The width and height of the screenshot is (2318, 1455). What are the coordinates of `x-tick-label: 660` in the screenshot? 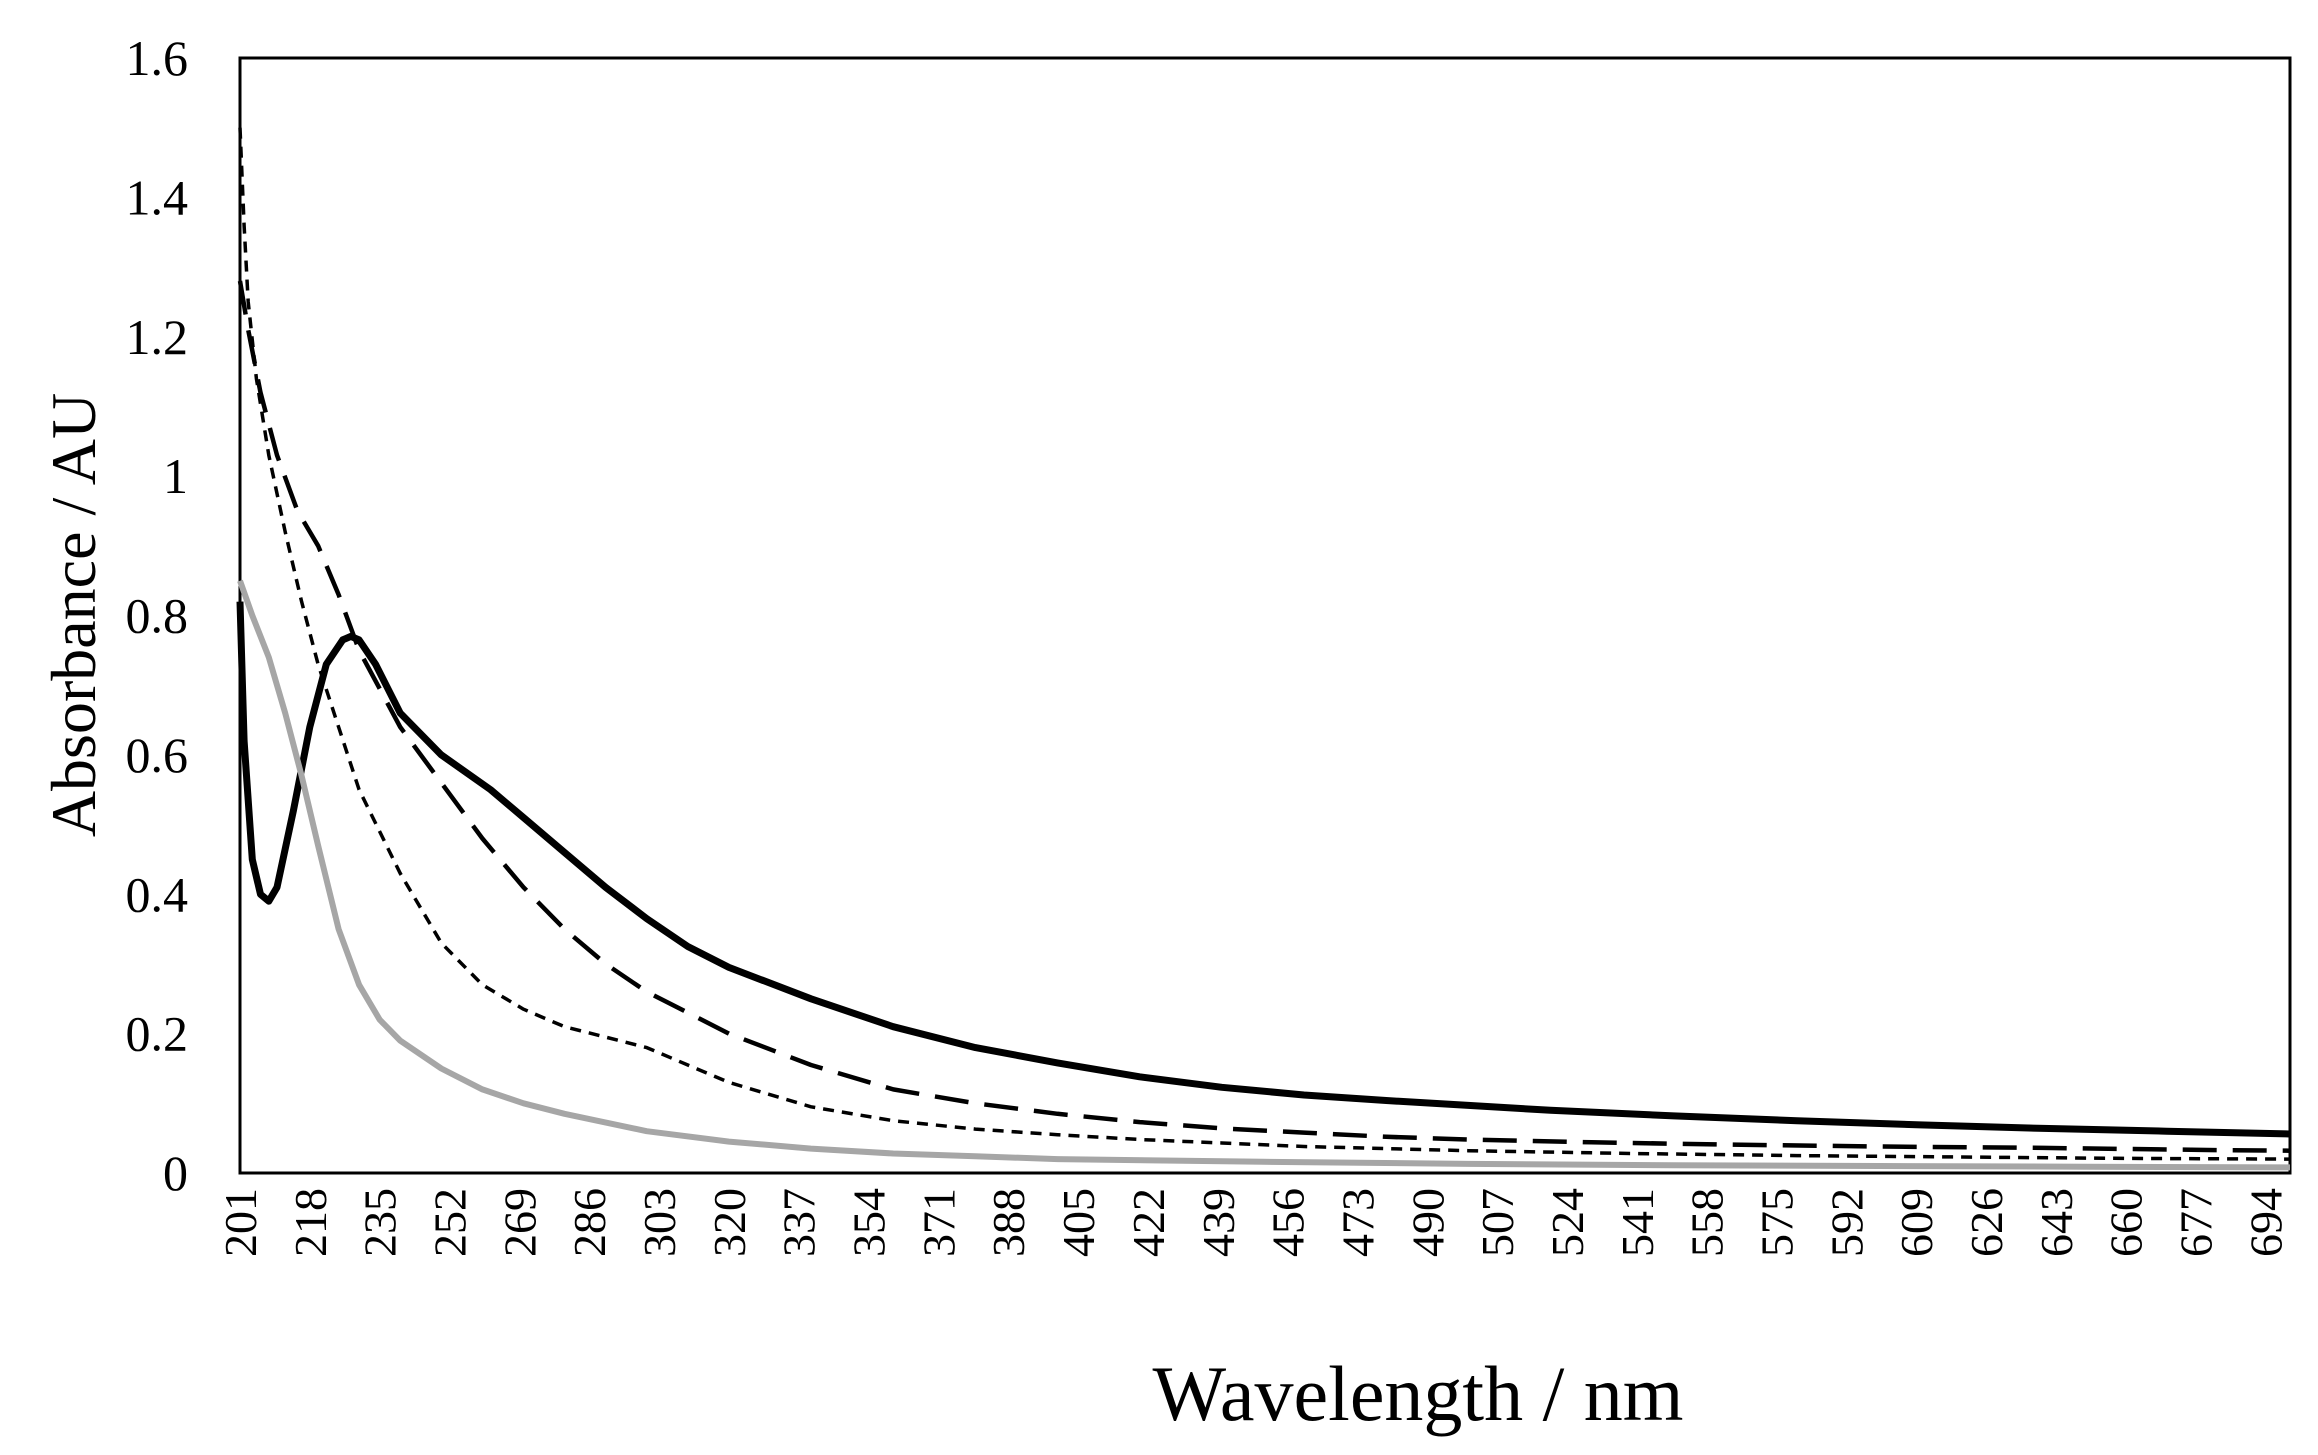 It's located at (2126, 1222).